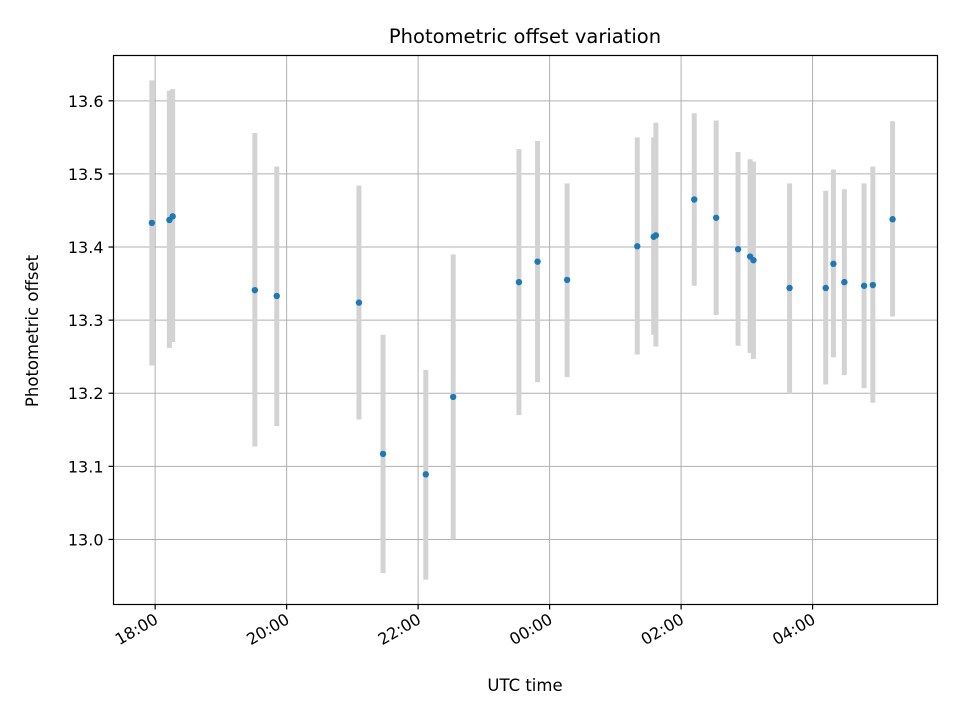 The height and width of the screenshot is (720, 960). What do you see at coordinates (86, 539) in the screenshot?
I see `y-tick-label: 13.0` at bounding box center [86, 539].